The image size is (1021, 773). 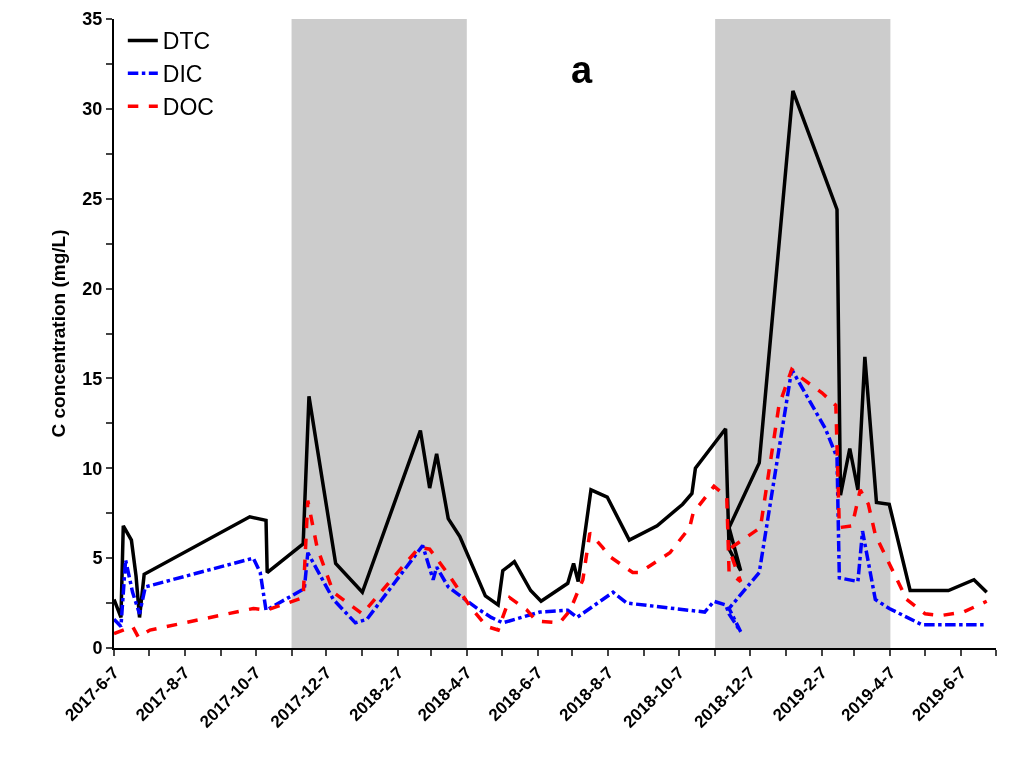 I want to click on legend-label: DIC, so click(x=182, y=74).